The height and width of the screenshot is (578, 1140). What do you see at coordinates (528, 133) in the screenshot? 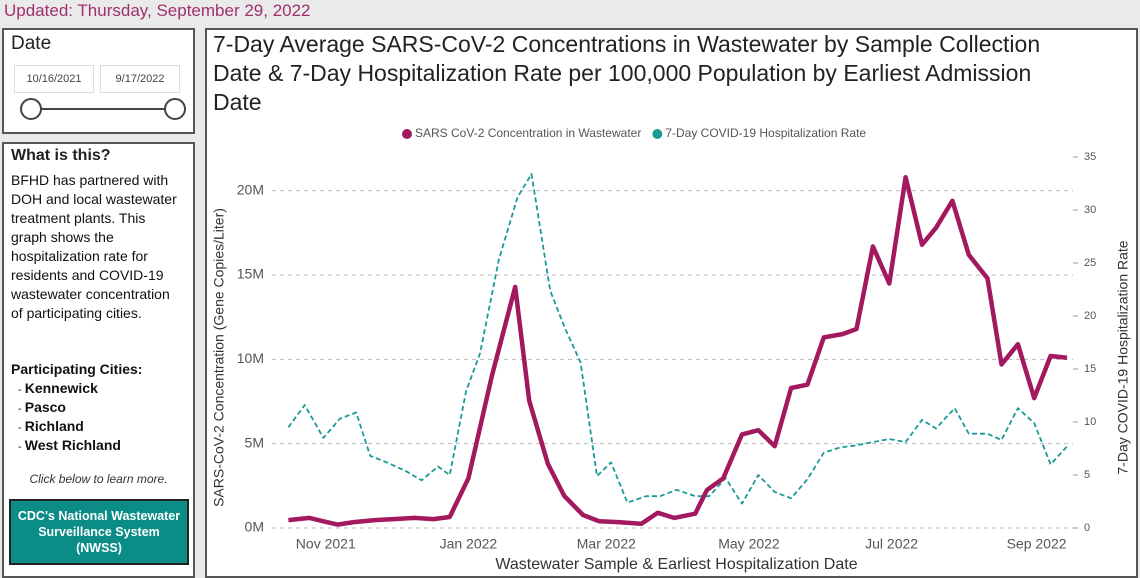
I see `legend-label: SARS CoV-2 Concentration in Wastewater` at bounding box center [528, 133].